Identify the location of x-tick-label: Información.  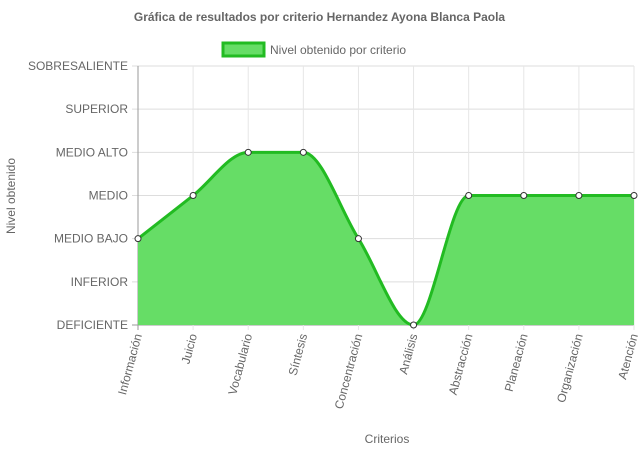
(130, 364).